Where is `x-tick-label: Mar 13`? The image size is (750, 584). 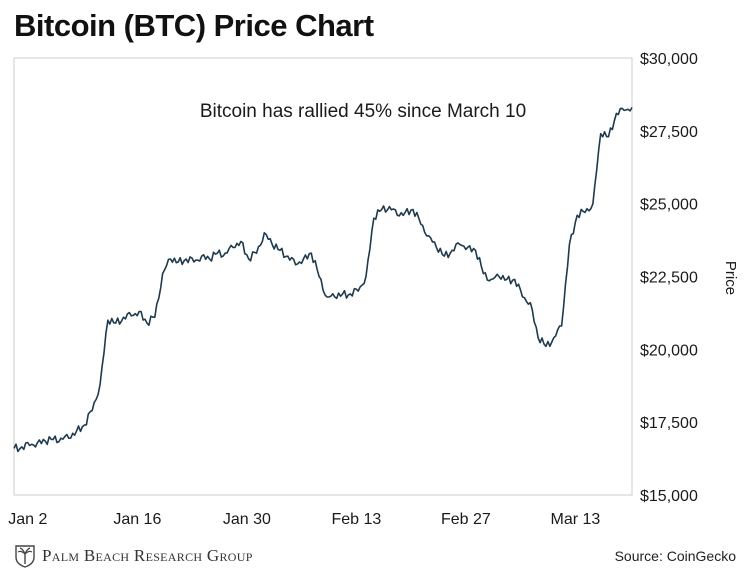 x-tick-label: Mar 13 is located at coordinates (576, 519).